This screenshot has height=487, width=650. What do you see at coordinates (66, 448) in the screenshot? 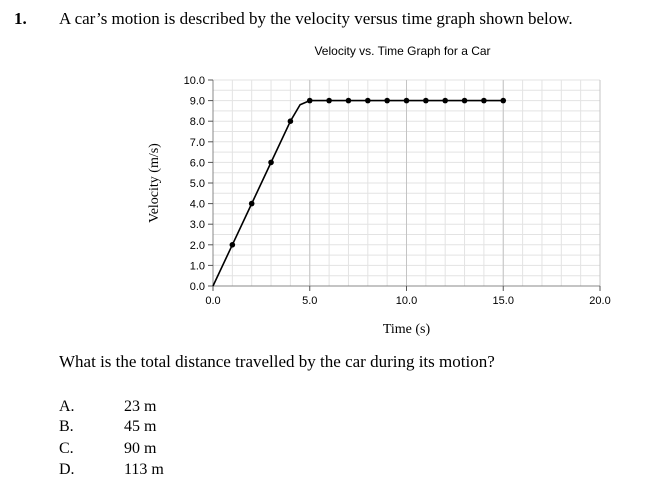
I see `choice-letter-c: C.` at bounding box center [66, 448].